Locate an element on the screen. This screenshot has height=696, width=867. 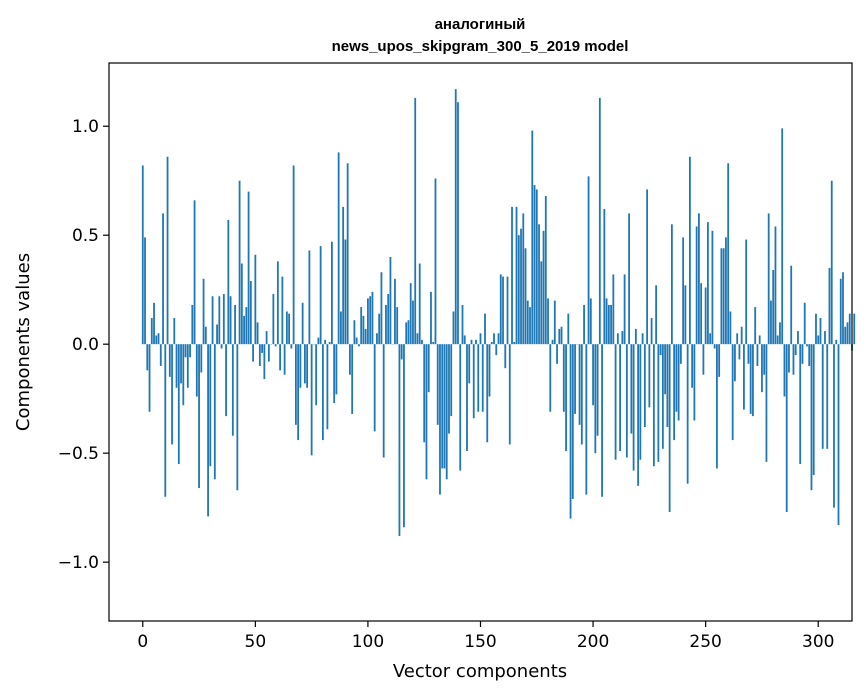
x-tick-label: 0 is located at coordinates (142, 642).